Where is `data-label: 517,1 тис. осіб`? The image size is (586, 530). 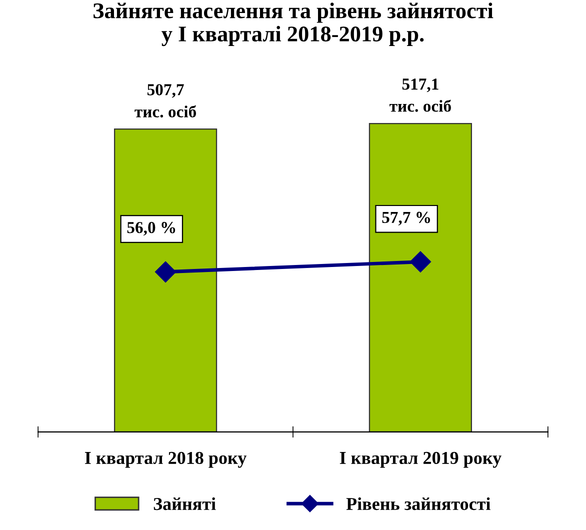 data-label: 517,1 тис. осіб is located at coordinates (420, 95).